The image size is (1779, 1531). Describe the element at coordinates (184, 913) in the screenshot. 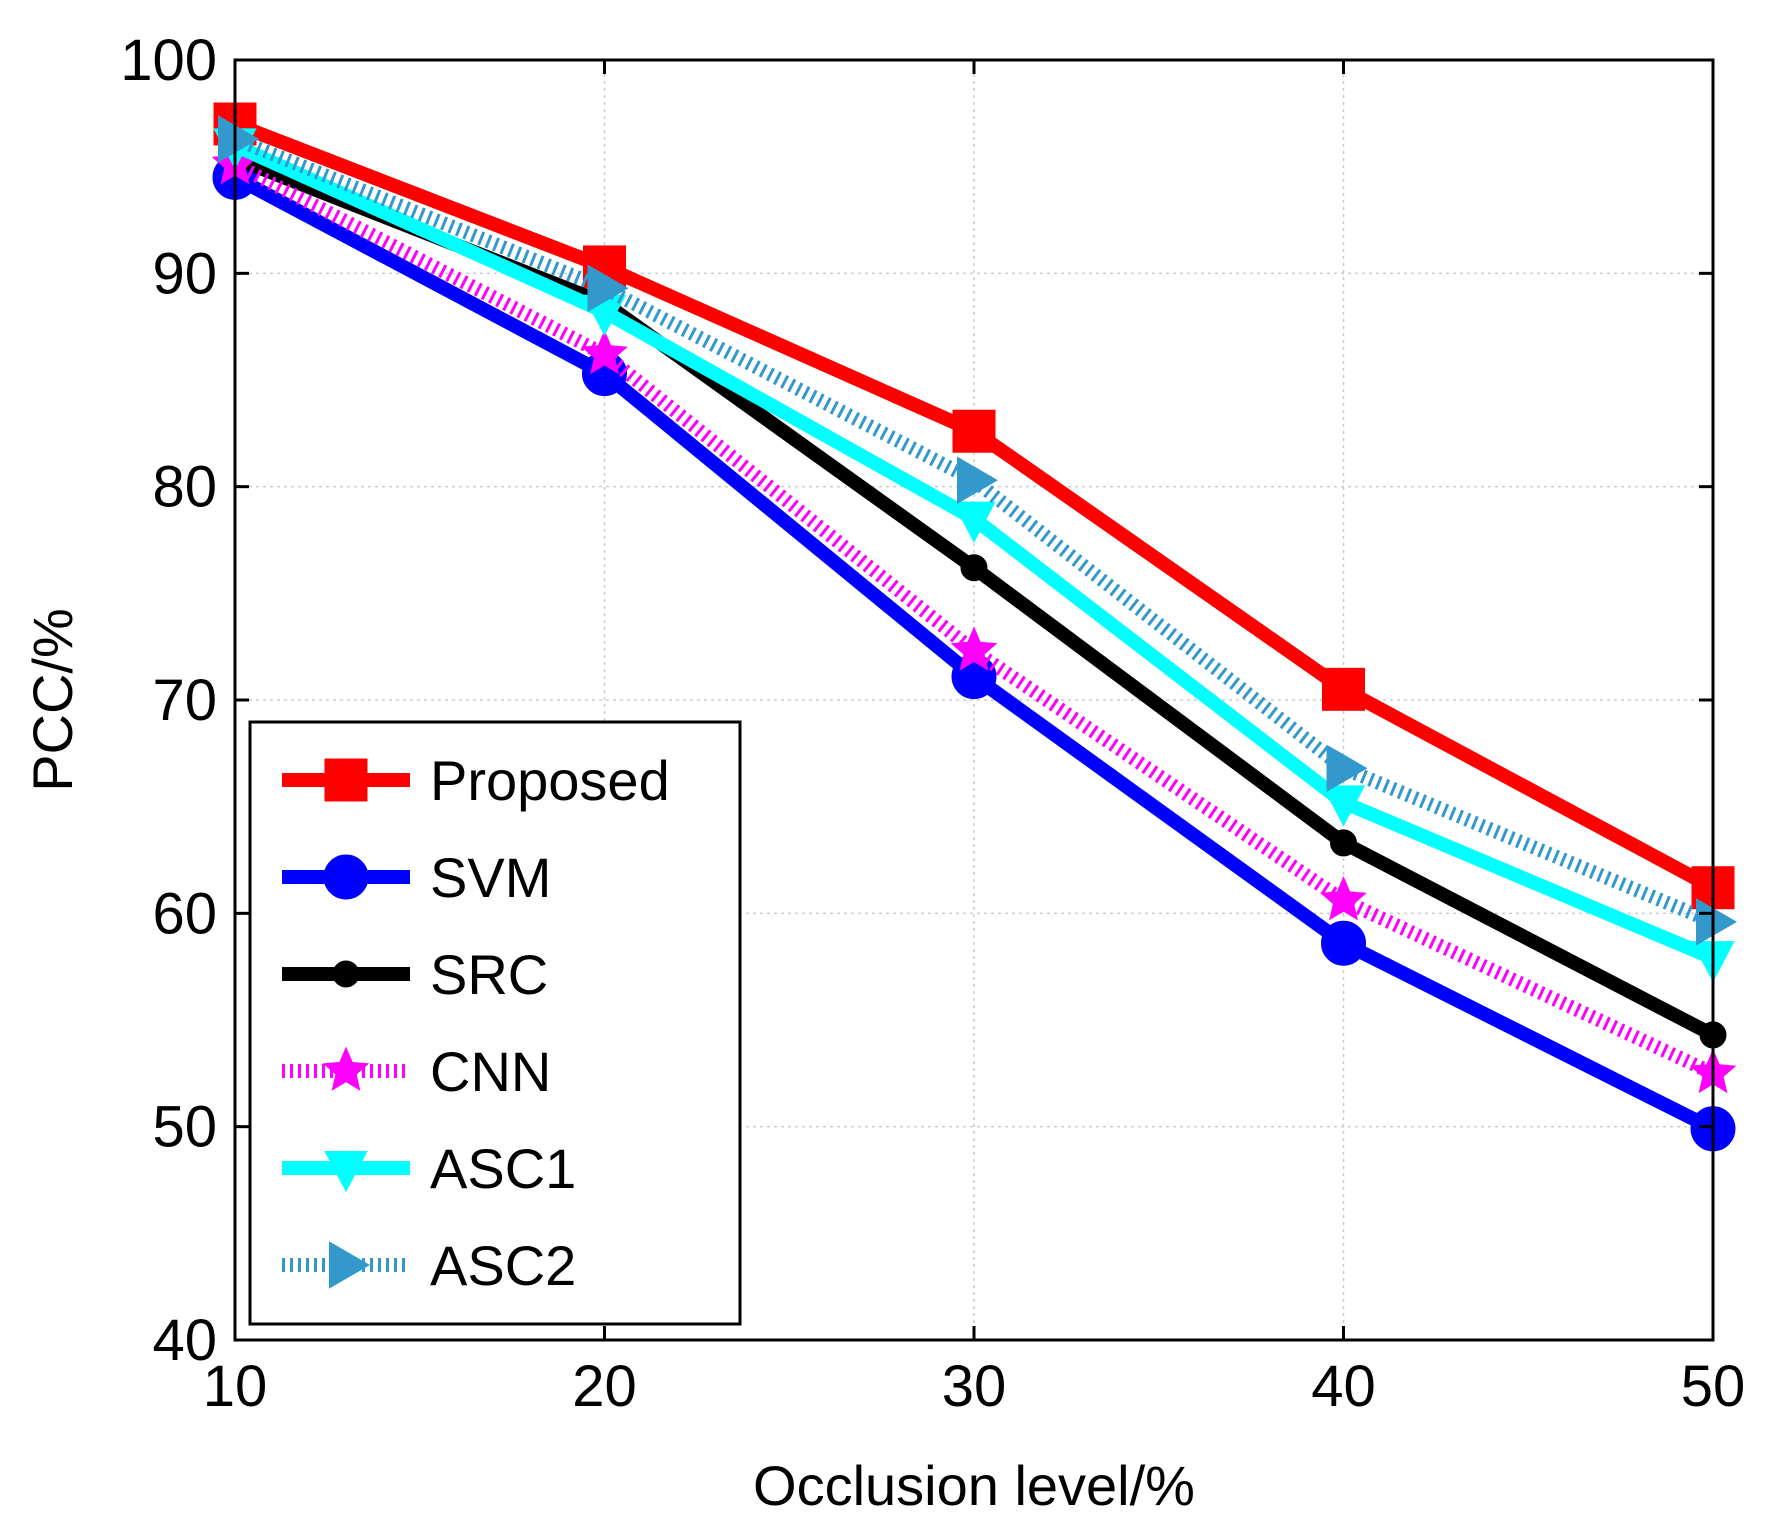

I see `y-tick-label: 60` at that location.